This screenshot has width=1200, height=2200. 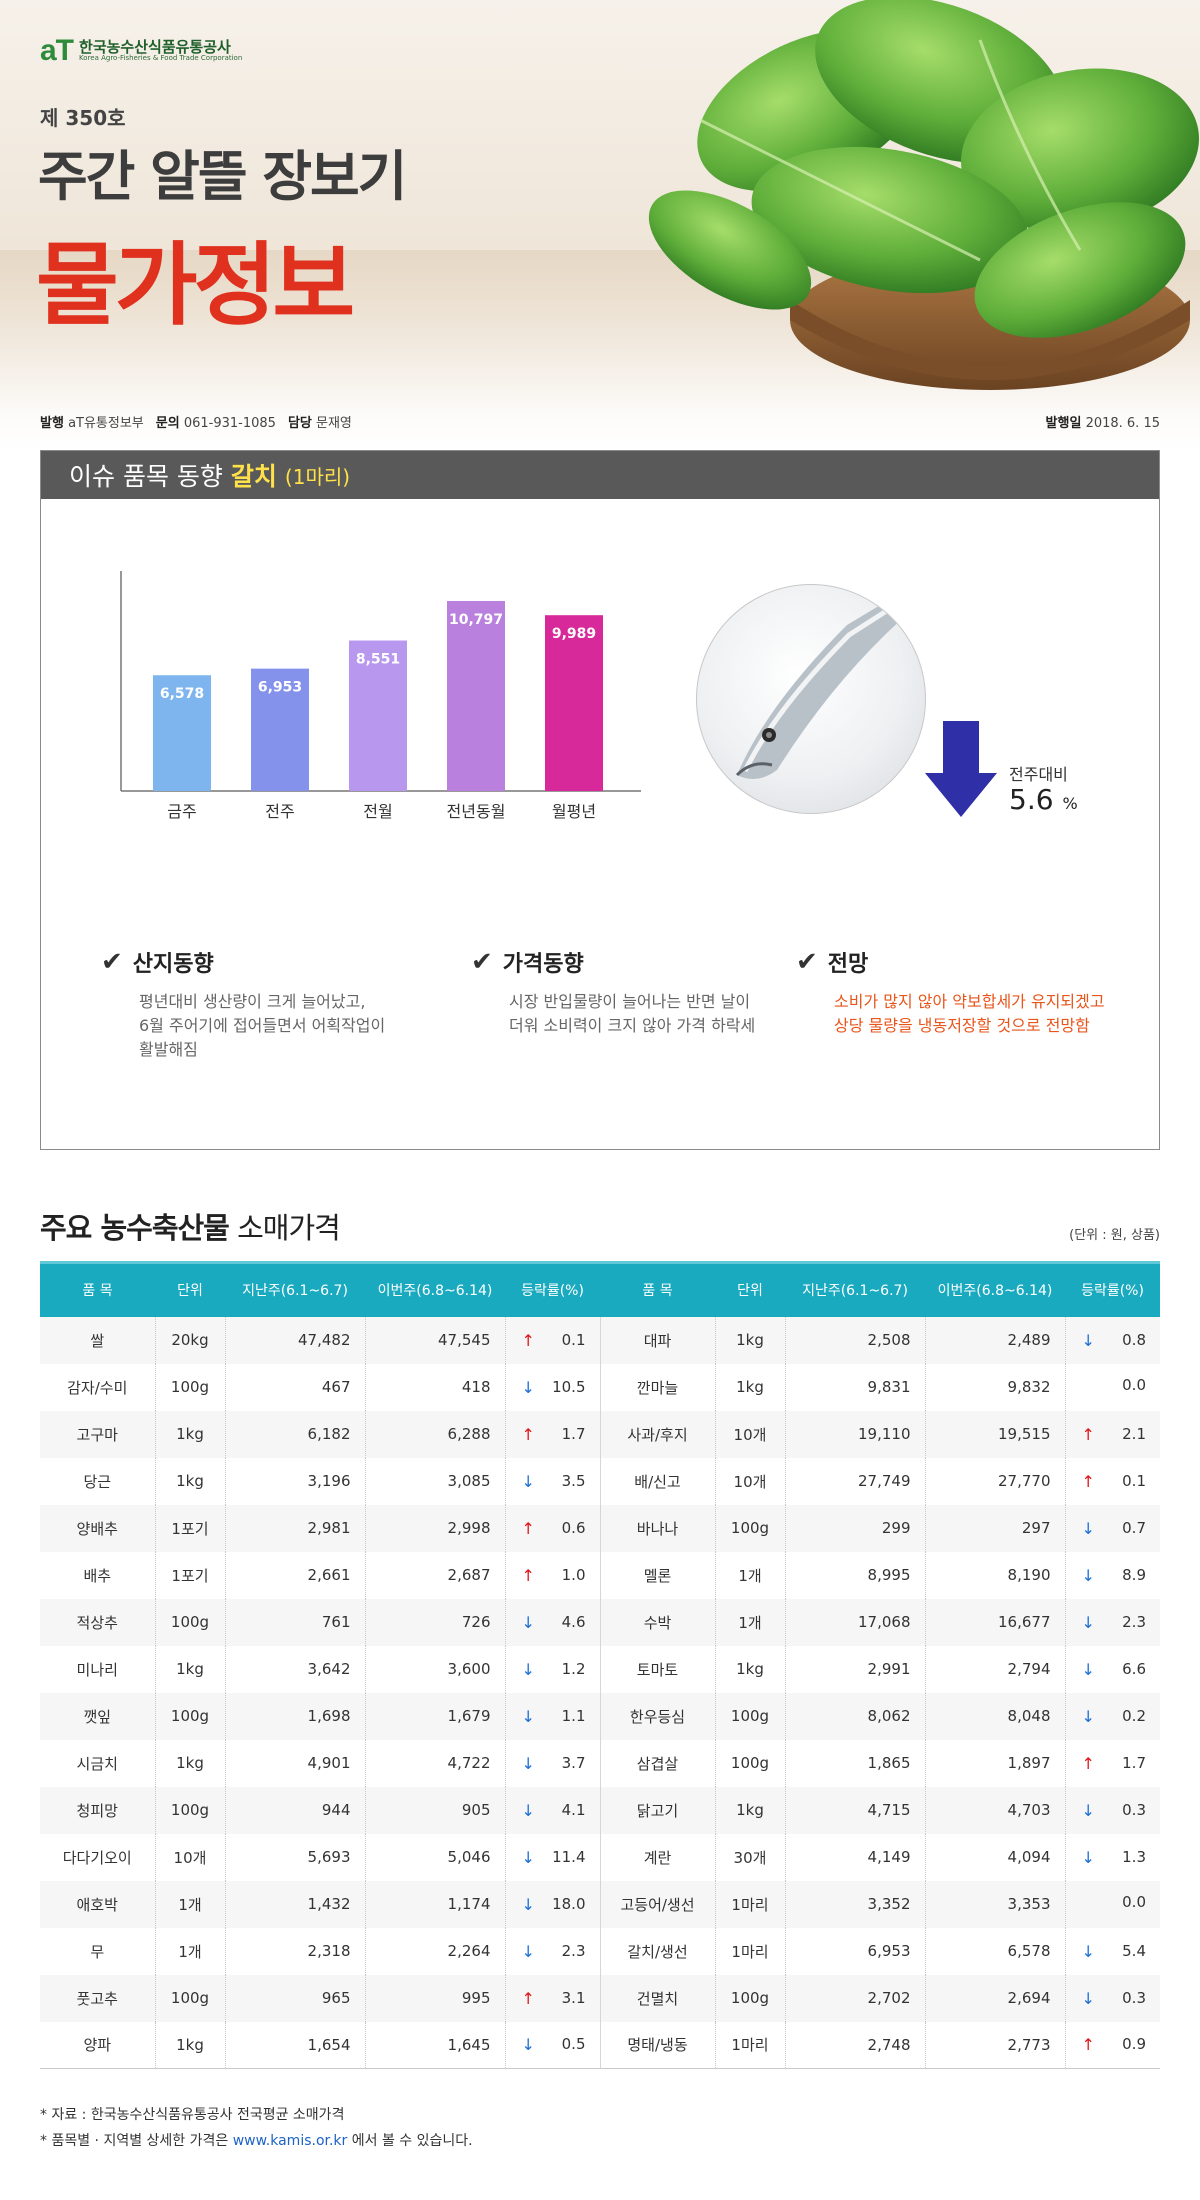 I want to click on table-cell: 5,046, so click(x=435, y=1857).